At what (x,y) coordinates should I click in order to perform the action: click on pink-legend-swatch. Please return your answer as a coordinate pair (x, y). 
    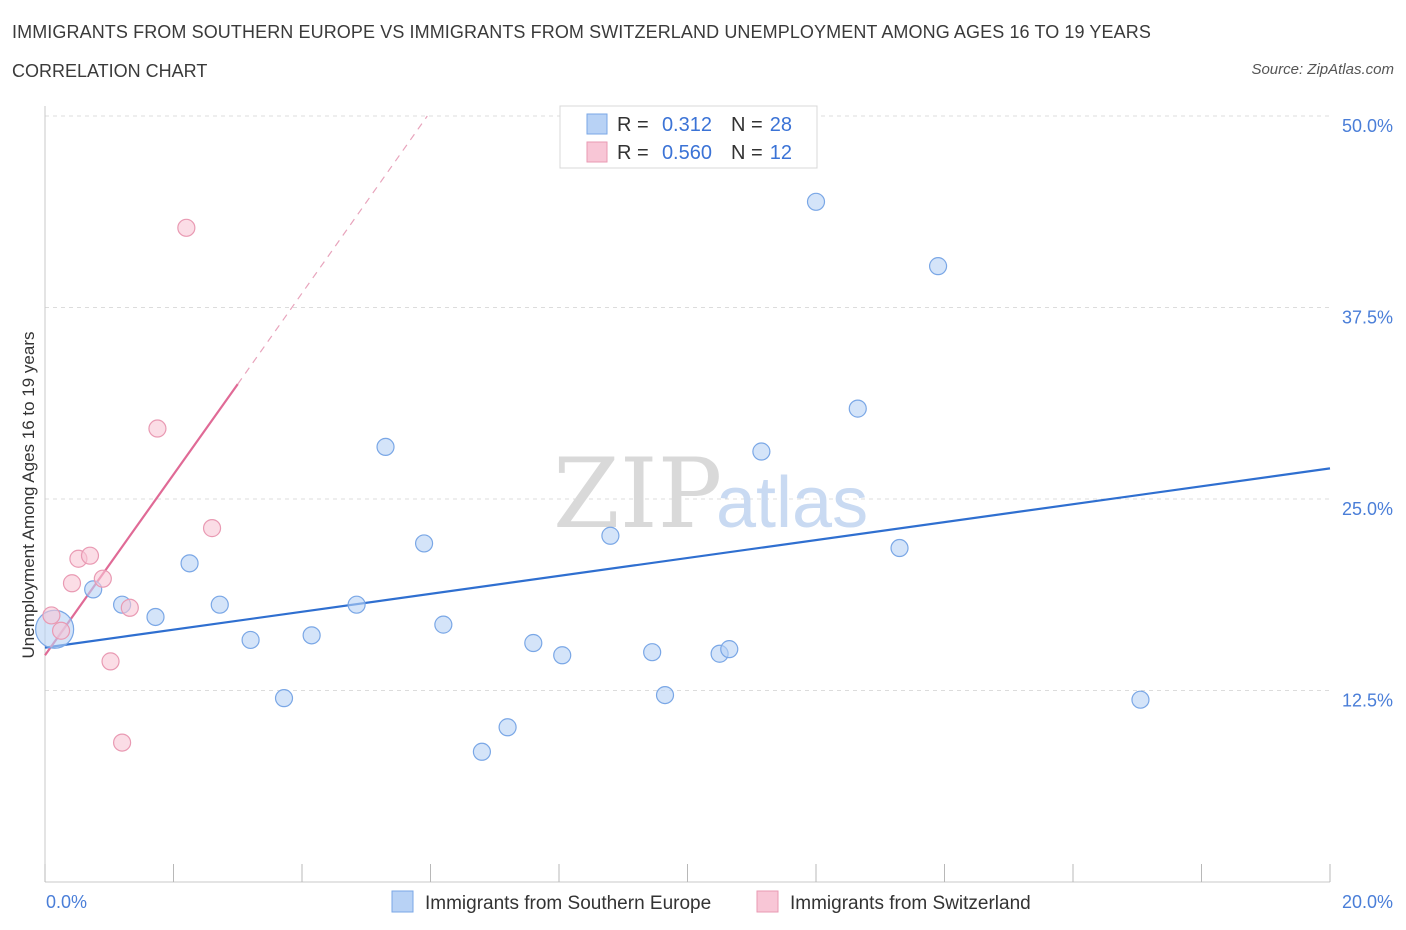
    Looking at the image, I should click on (597, 152).